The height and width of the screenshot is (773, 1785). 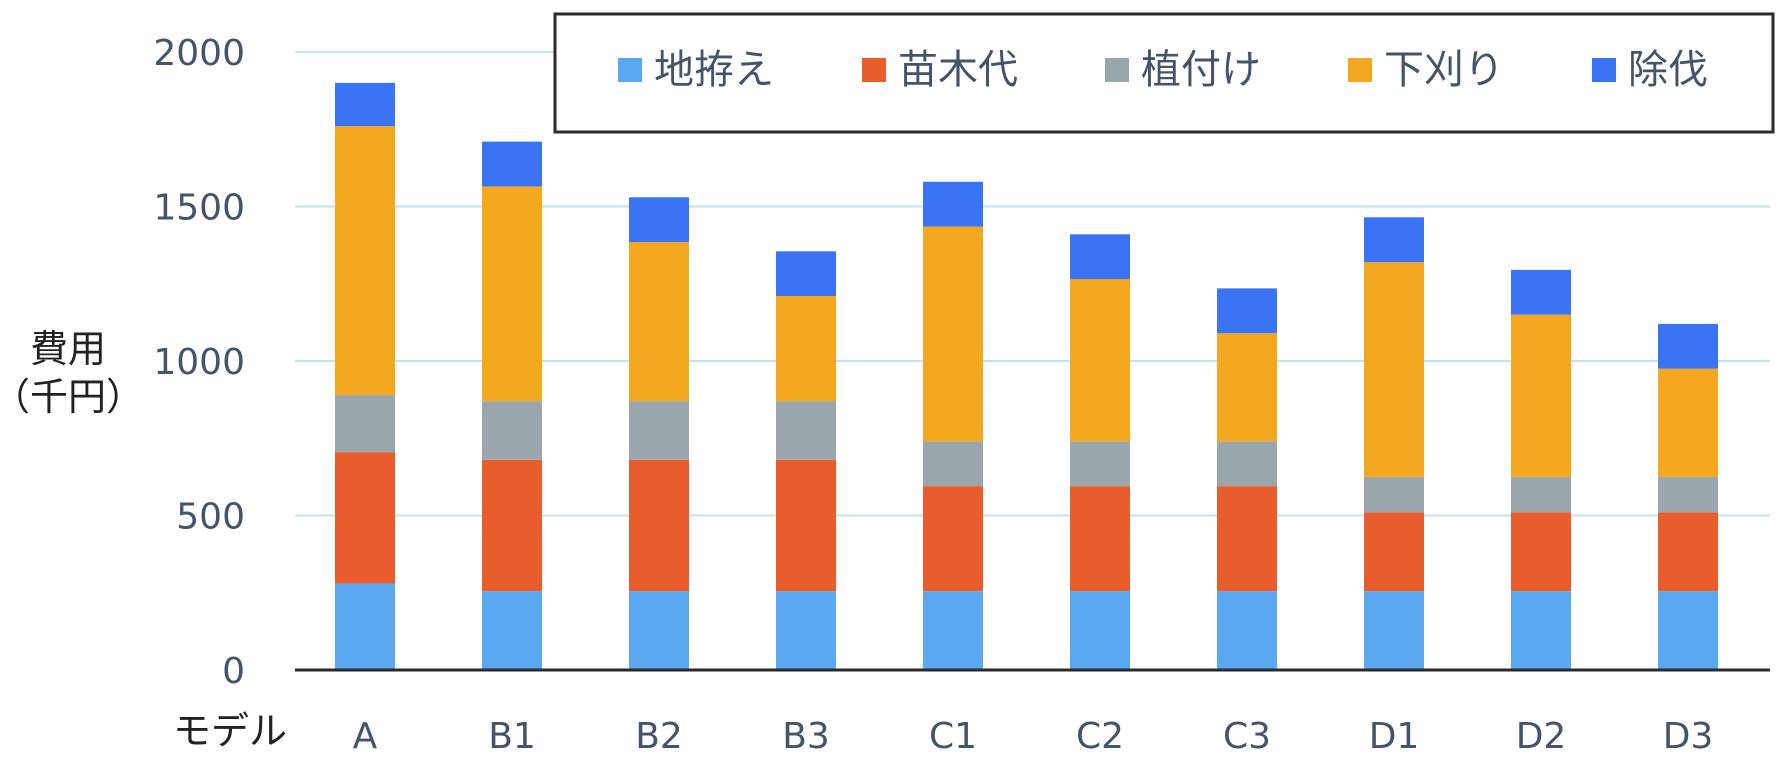 I want to click on y-axis-label-line1: 費用, so click(x=68, y=349).